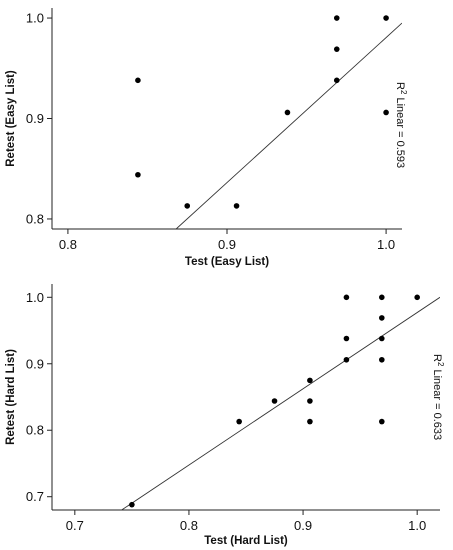 The width and height of the screenshot is (453, 550). Describe the element at coordinates (11, 118) in the screenshot. I see `y-axis-title: Retest (Easy List)` at that location.